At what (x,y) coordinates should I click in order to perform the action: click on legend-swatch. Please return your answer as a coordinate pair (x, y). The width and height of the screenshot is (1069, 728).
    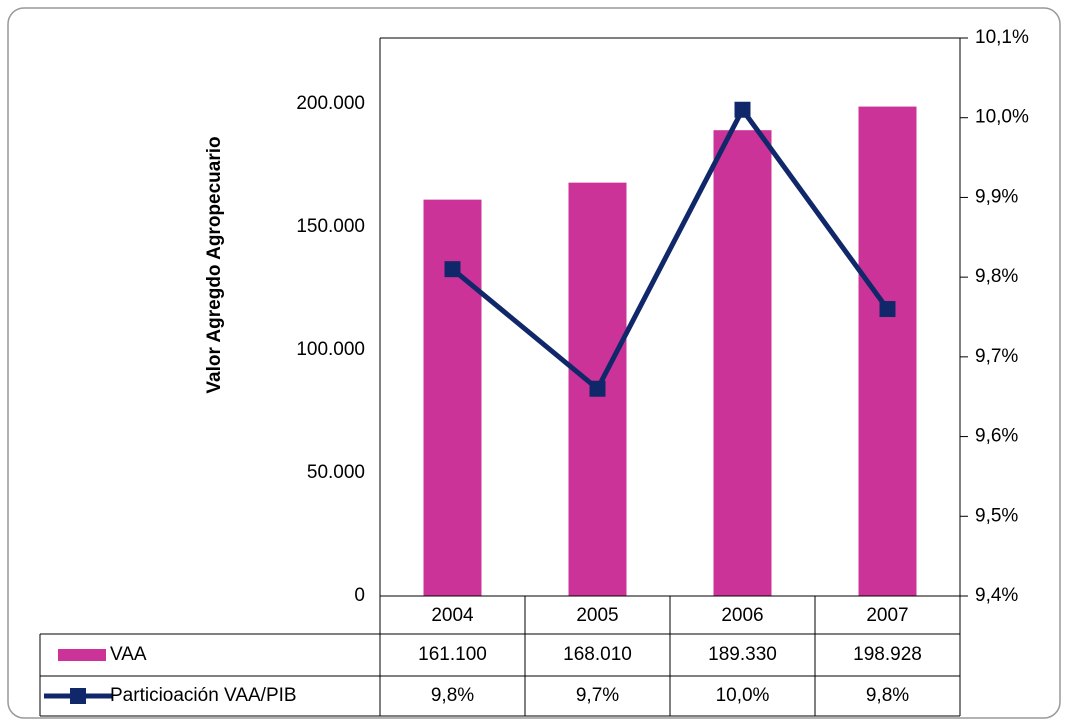
    Looking at the image, I should click on (82, 655).